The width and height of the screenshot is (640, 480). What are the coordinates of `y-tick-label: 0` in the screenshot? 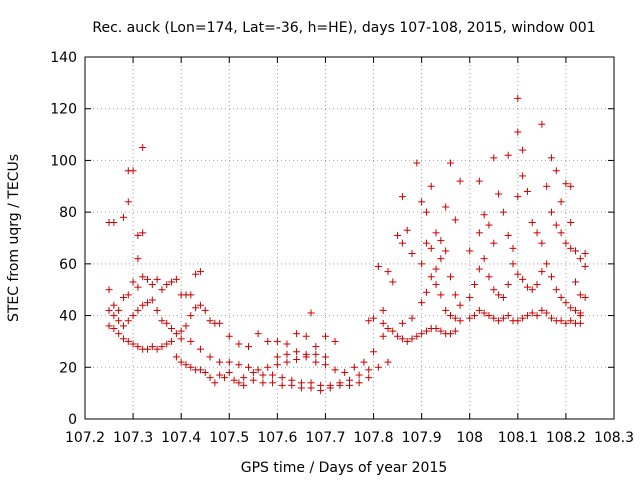 It's located at (72, 420).